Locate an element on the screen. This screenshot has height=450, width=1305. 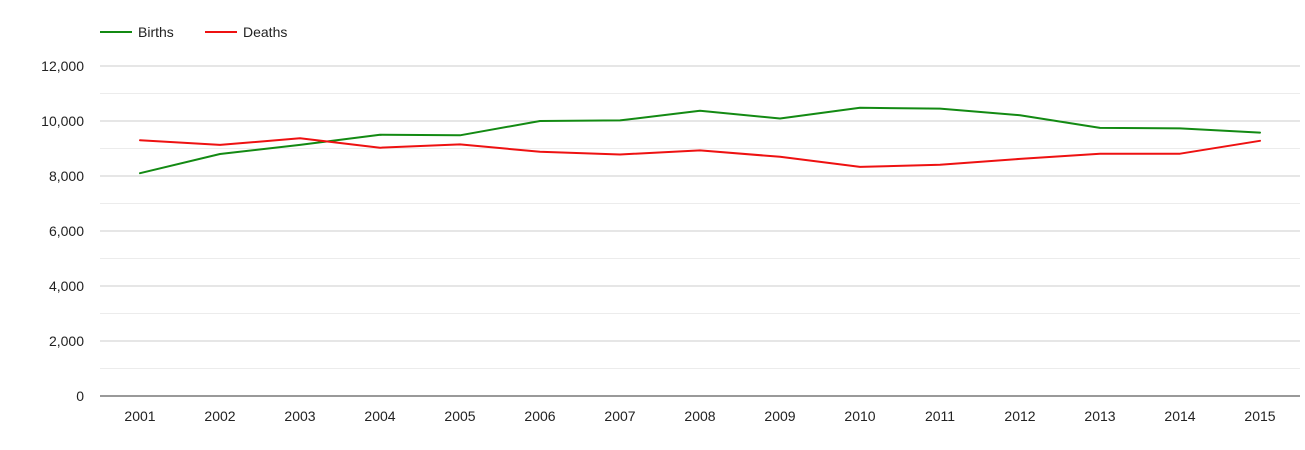
series-line-deaths is located at coordinates (700, 152).